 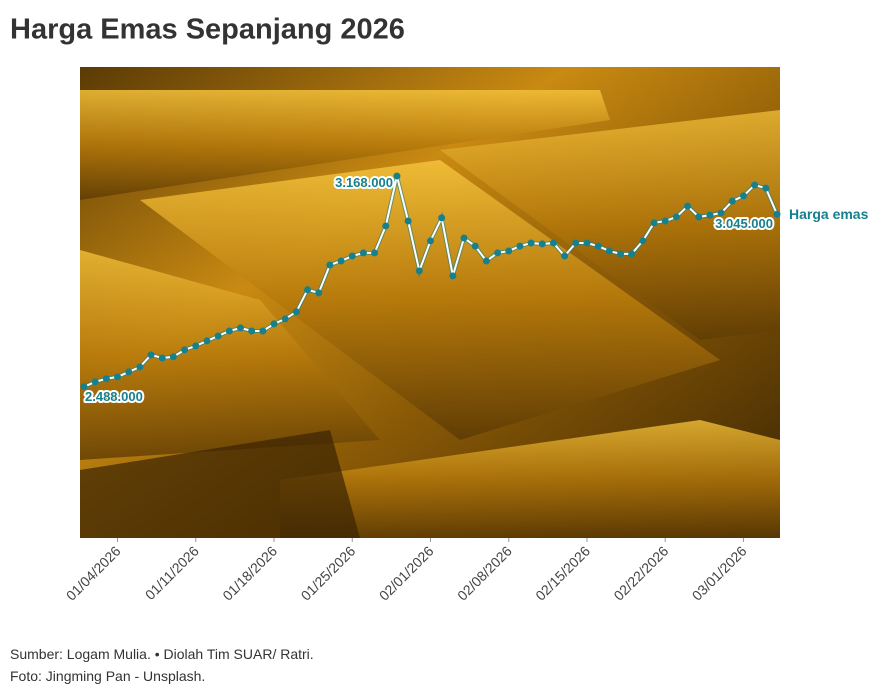 I want to click on value-label: 3.168.000, so click(x=364, y=182).